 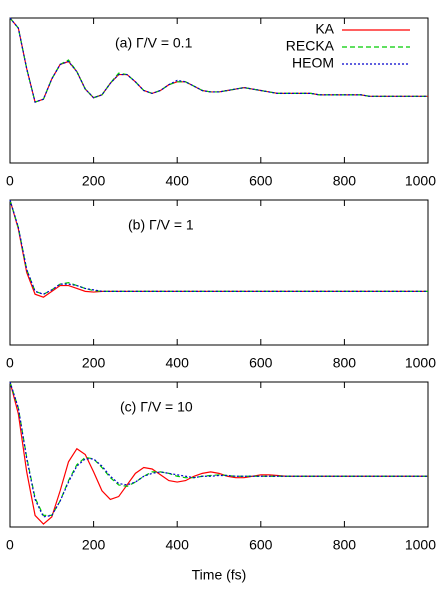 I want to click on panel-label: (b) Γ/V = 1, so click(x=161, y=225).